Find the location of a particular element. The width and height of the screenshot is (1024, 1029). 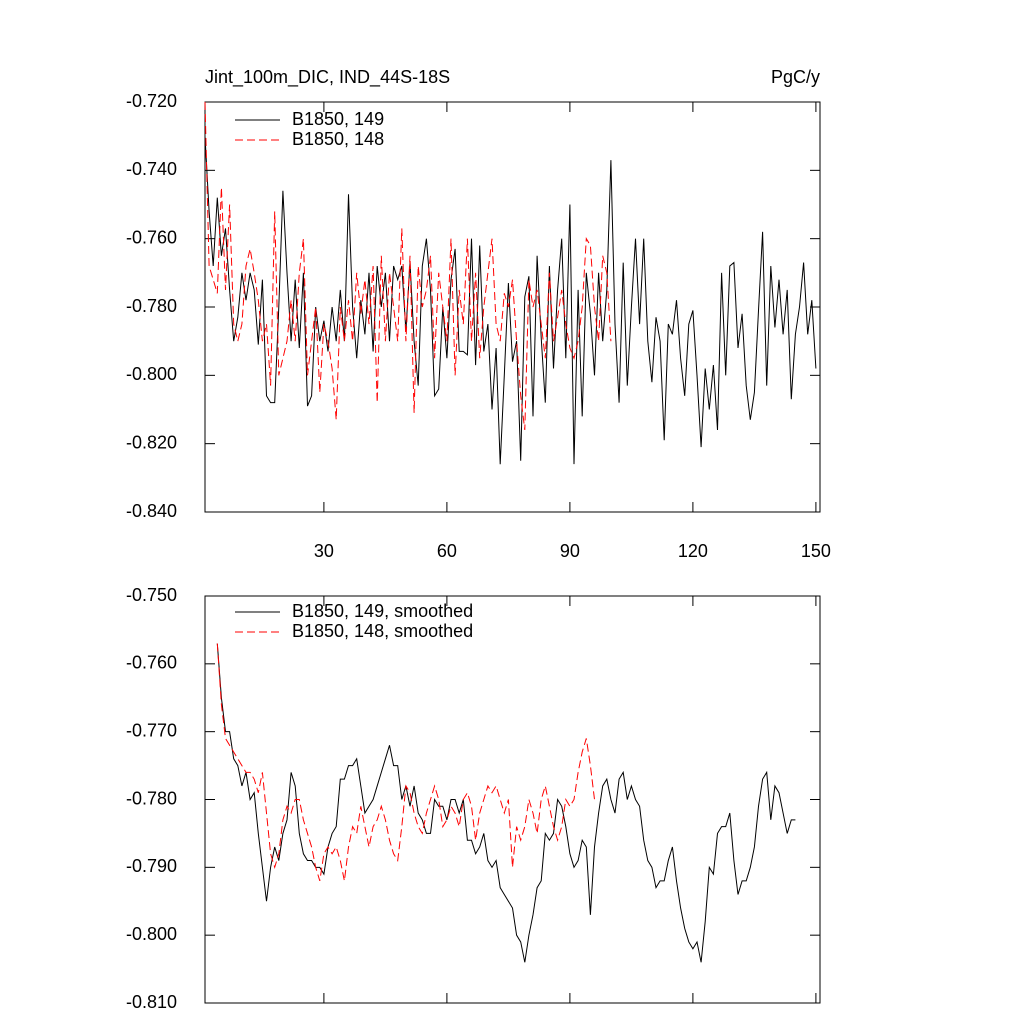

y-tick-label: -0.790 is located at coordinates (151, 866).